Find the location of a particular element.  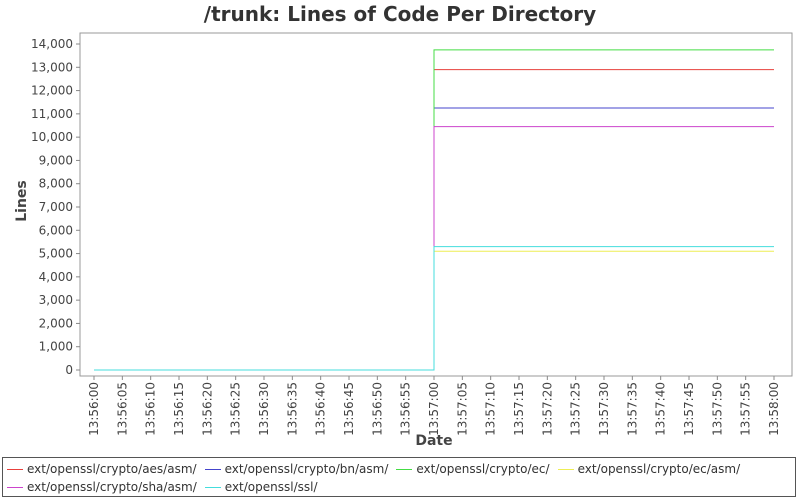

y-tick-label: 11,000 is located at coordinates (52, 114).